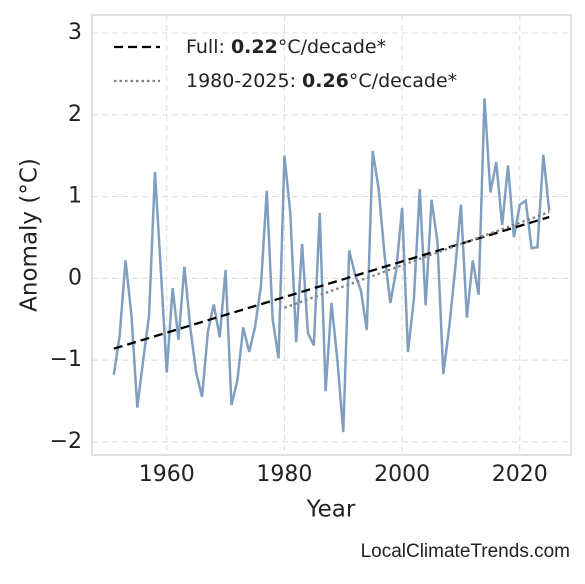  I want to click on y-axis-label: Anomaly (°C), so click(30, 235).